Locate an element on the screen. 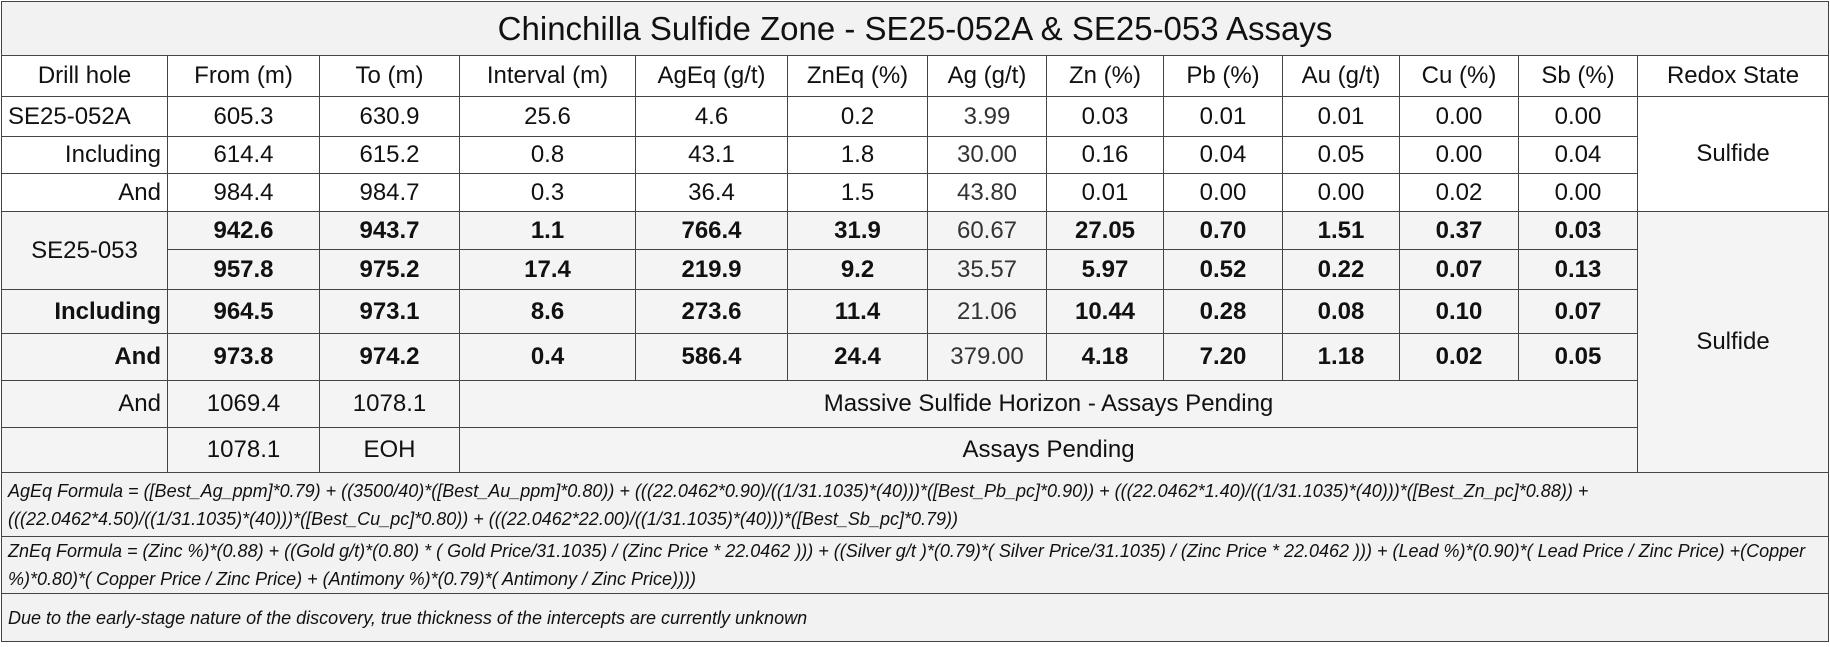 This screenshot has height=647, width=1830. assay-cell: 7.20 is located at coordinates (1223, 357).